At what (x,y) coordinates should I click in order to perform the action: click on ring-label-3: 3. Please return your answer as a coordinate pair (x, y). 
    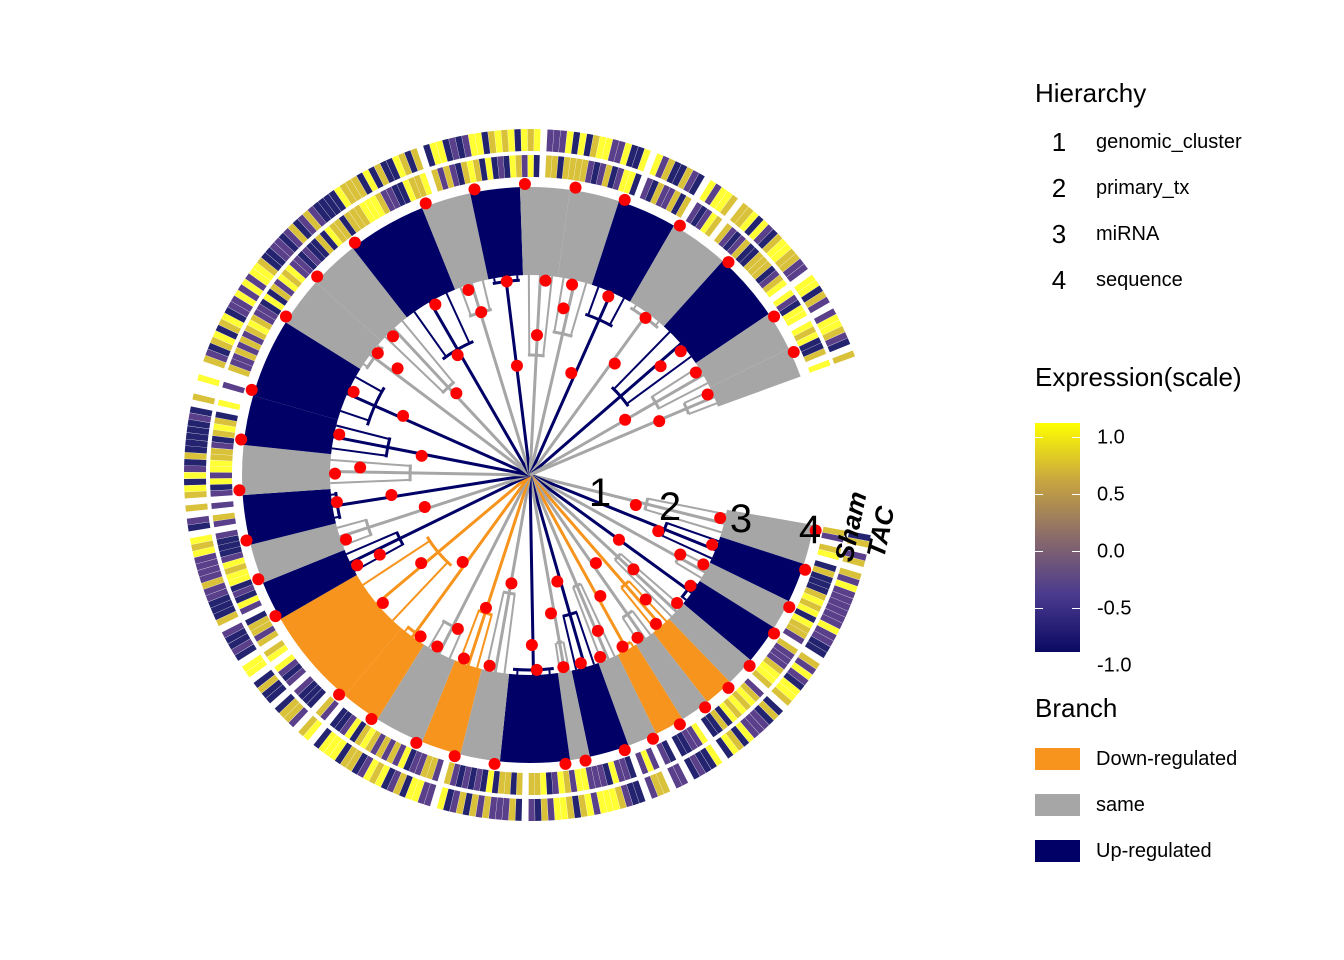
    Looking at the image, I should click on (741, 519).